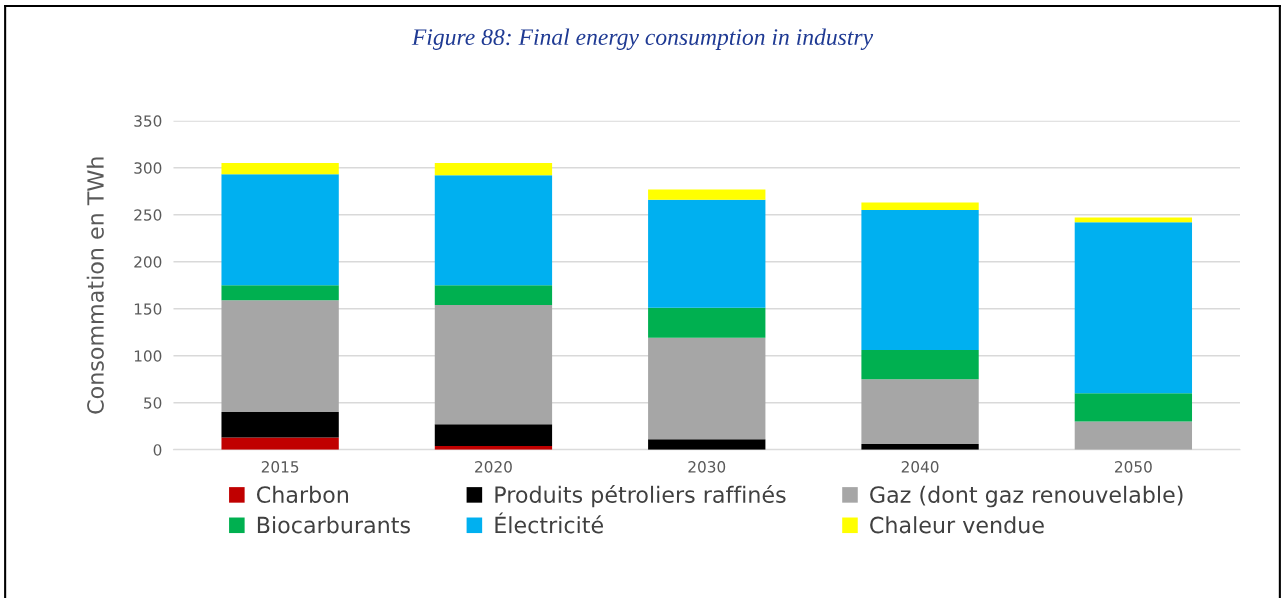 The width and height of the screenshot is (1285, 598). Describe the element at coordinates (148, 215) in the screenshot. I see `y-tick-label: 250` at that location.